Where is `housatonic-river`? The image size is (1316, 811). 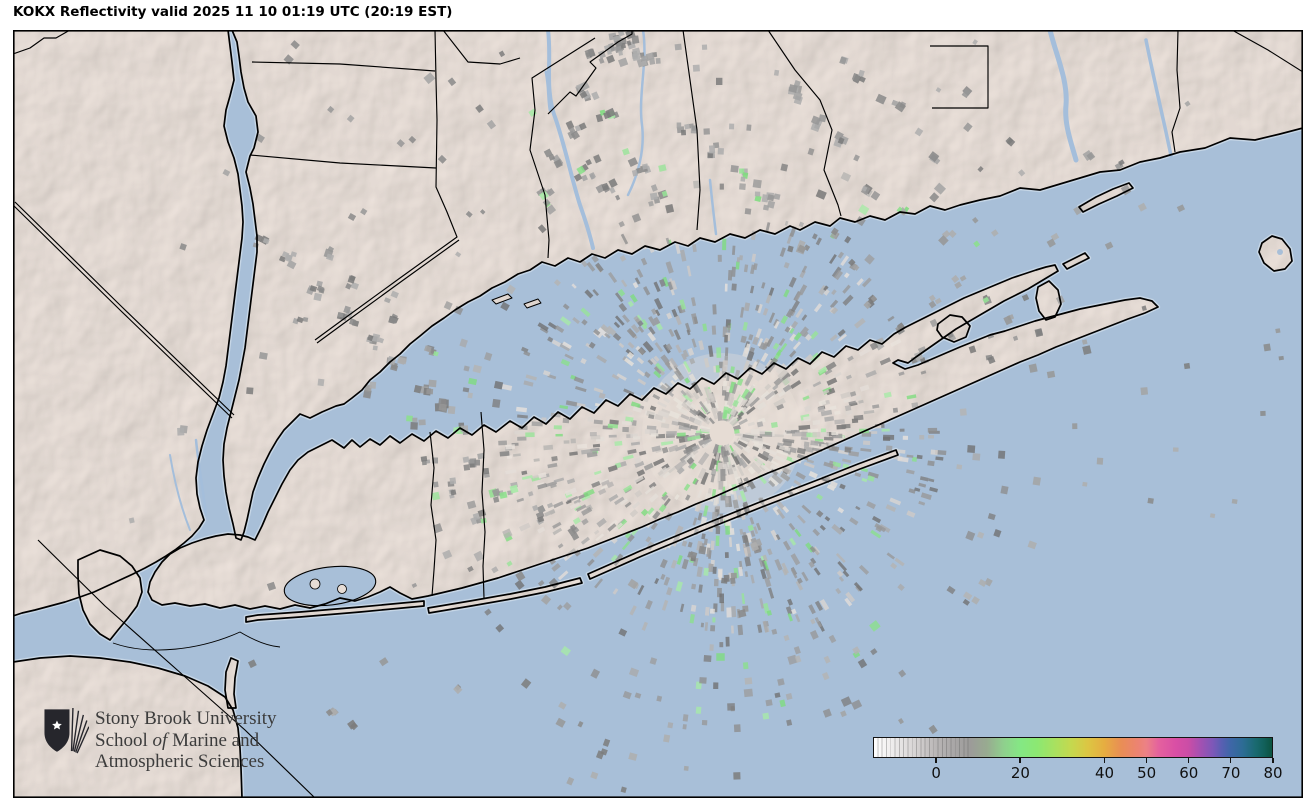
housatonic-river is located at coordinates (570, 140).